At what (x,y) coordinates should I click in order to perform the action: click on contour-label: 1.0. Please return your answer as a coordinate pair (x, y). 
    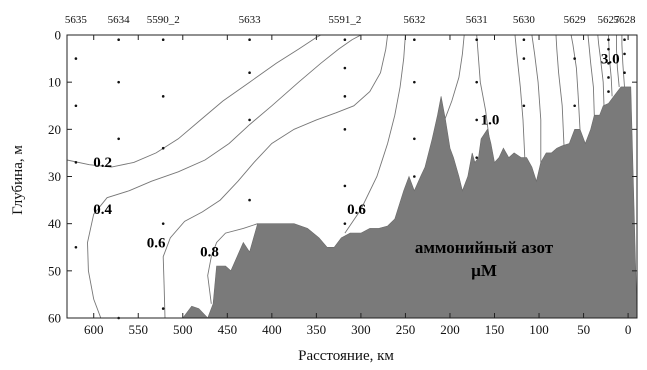
    Looking at the image, I should click on (490, 121).